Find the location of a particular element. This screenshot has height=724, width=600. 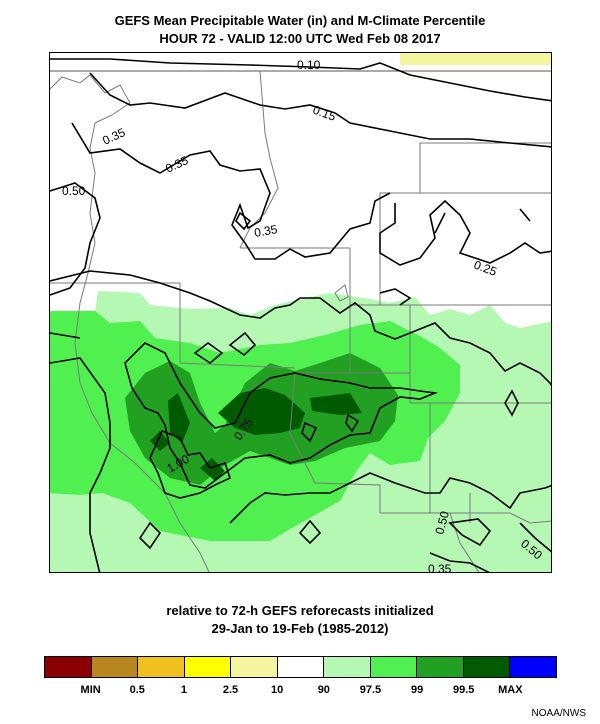

contour-0.25 is located at coordinates (465, 232).